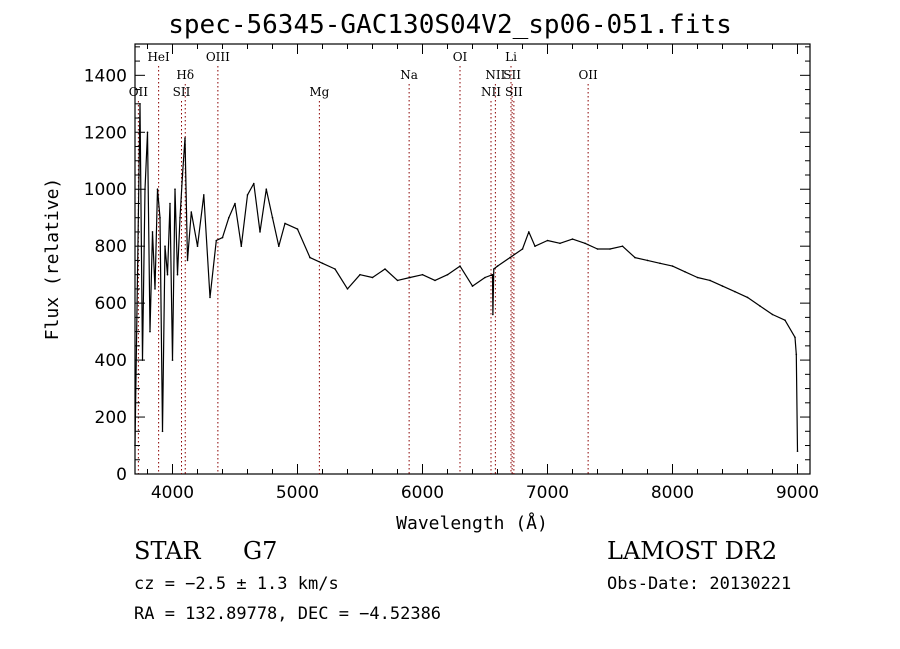 The width and height of the screenshot is (900, 649). What do you see at coordinates (699, 584) in the screenshot?
I see `obs-date-readout: Obs-Date: 20130221` at bounding box center [699, 584].